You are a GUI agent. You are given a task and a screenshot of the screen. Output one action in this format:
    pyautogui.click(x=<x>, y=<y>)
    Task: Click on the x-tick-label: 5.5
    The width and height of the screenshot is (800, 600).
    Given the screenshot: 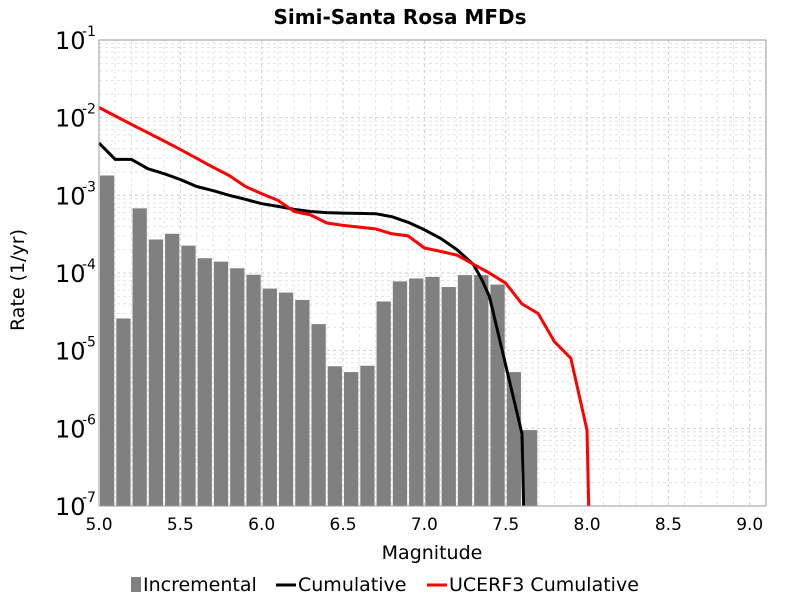 What is the action you would take?
    pyautogui.click(x=180, y=525)
    